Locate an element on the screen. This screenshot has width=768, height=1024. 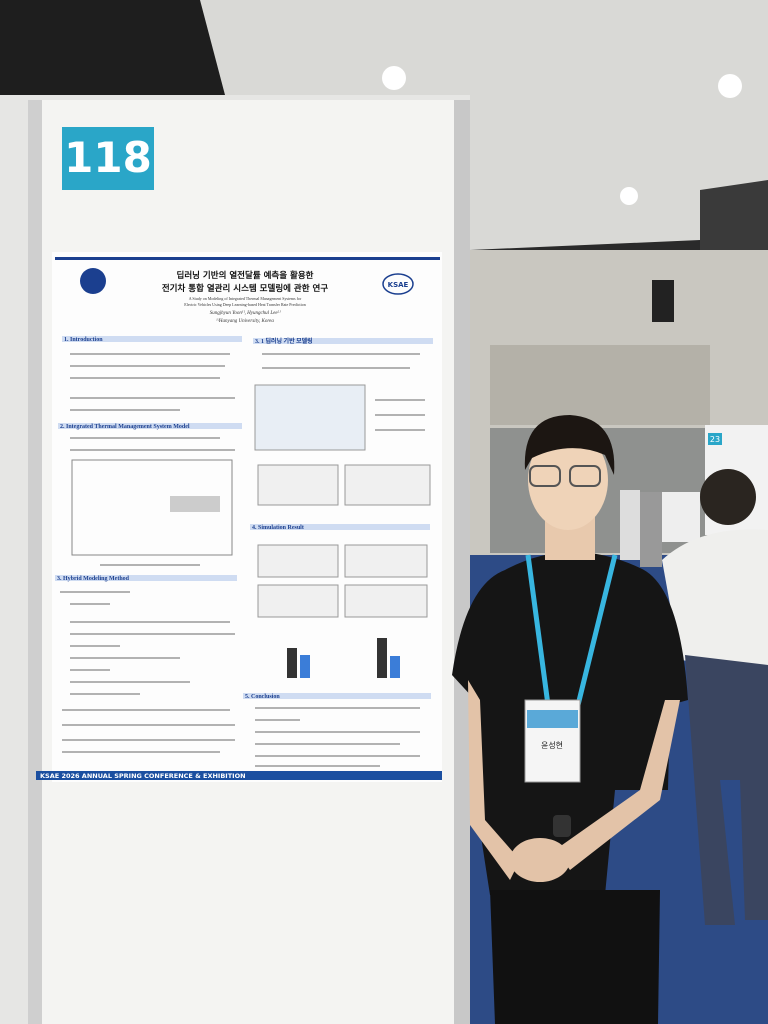
bystander-shirt is located at coordinates (715, 599).